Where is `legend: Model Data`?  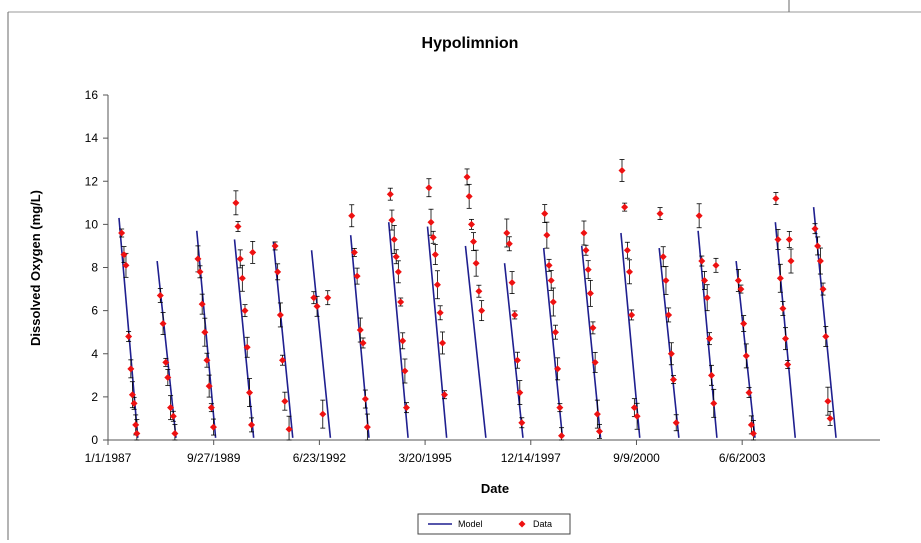
legend: Model Data is located at coordinates (494, 524).